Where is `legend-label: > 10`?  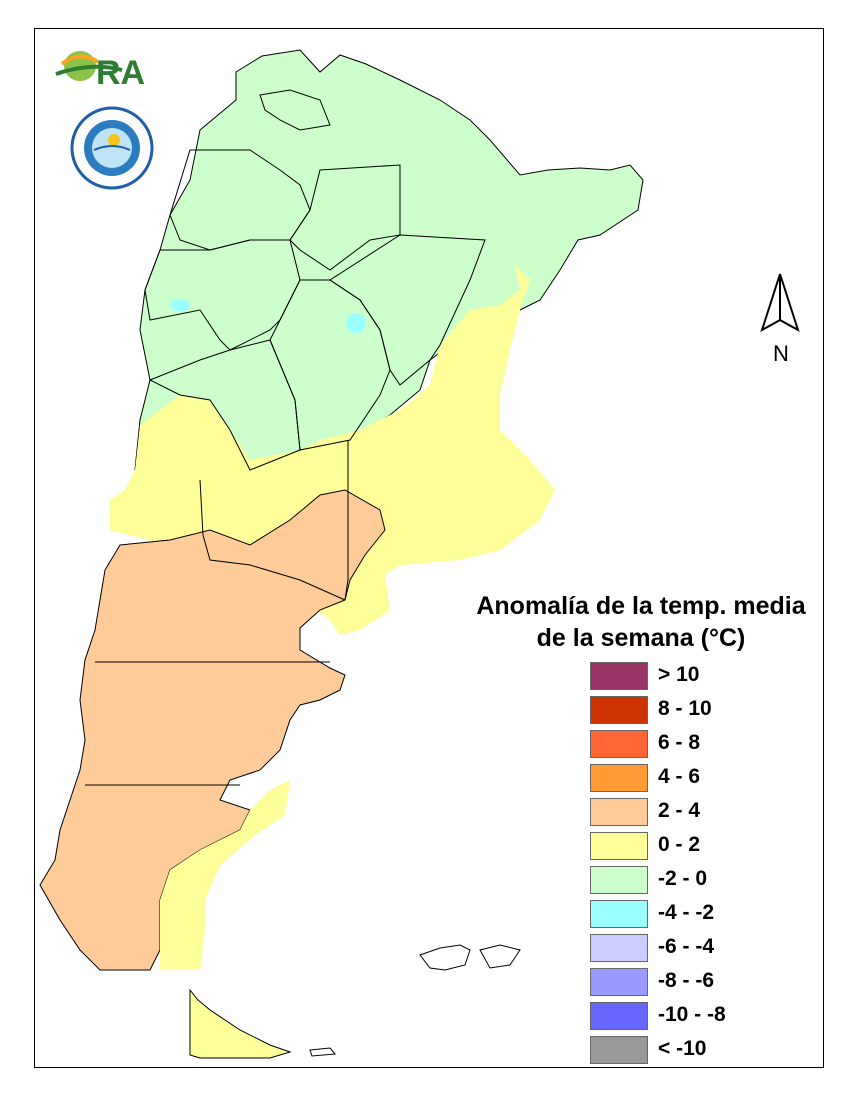 legend-label: > 10 is located at coordinates (679, 674).